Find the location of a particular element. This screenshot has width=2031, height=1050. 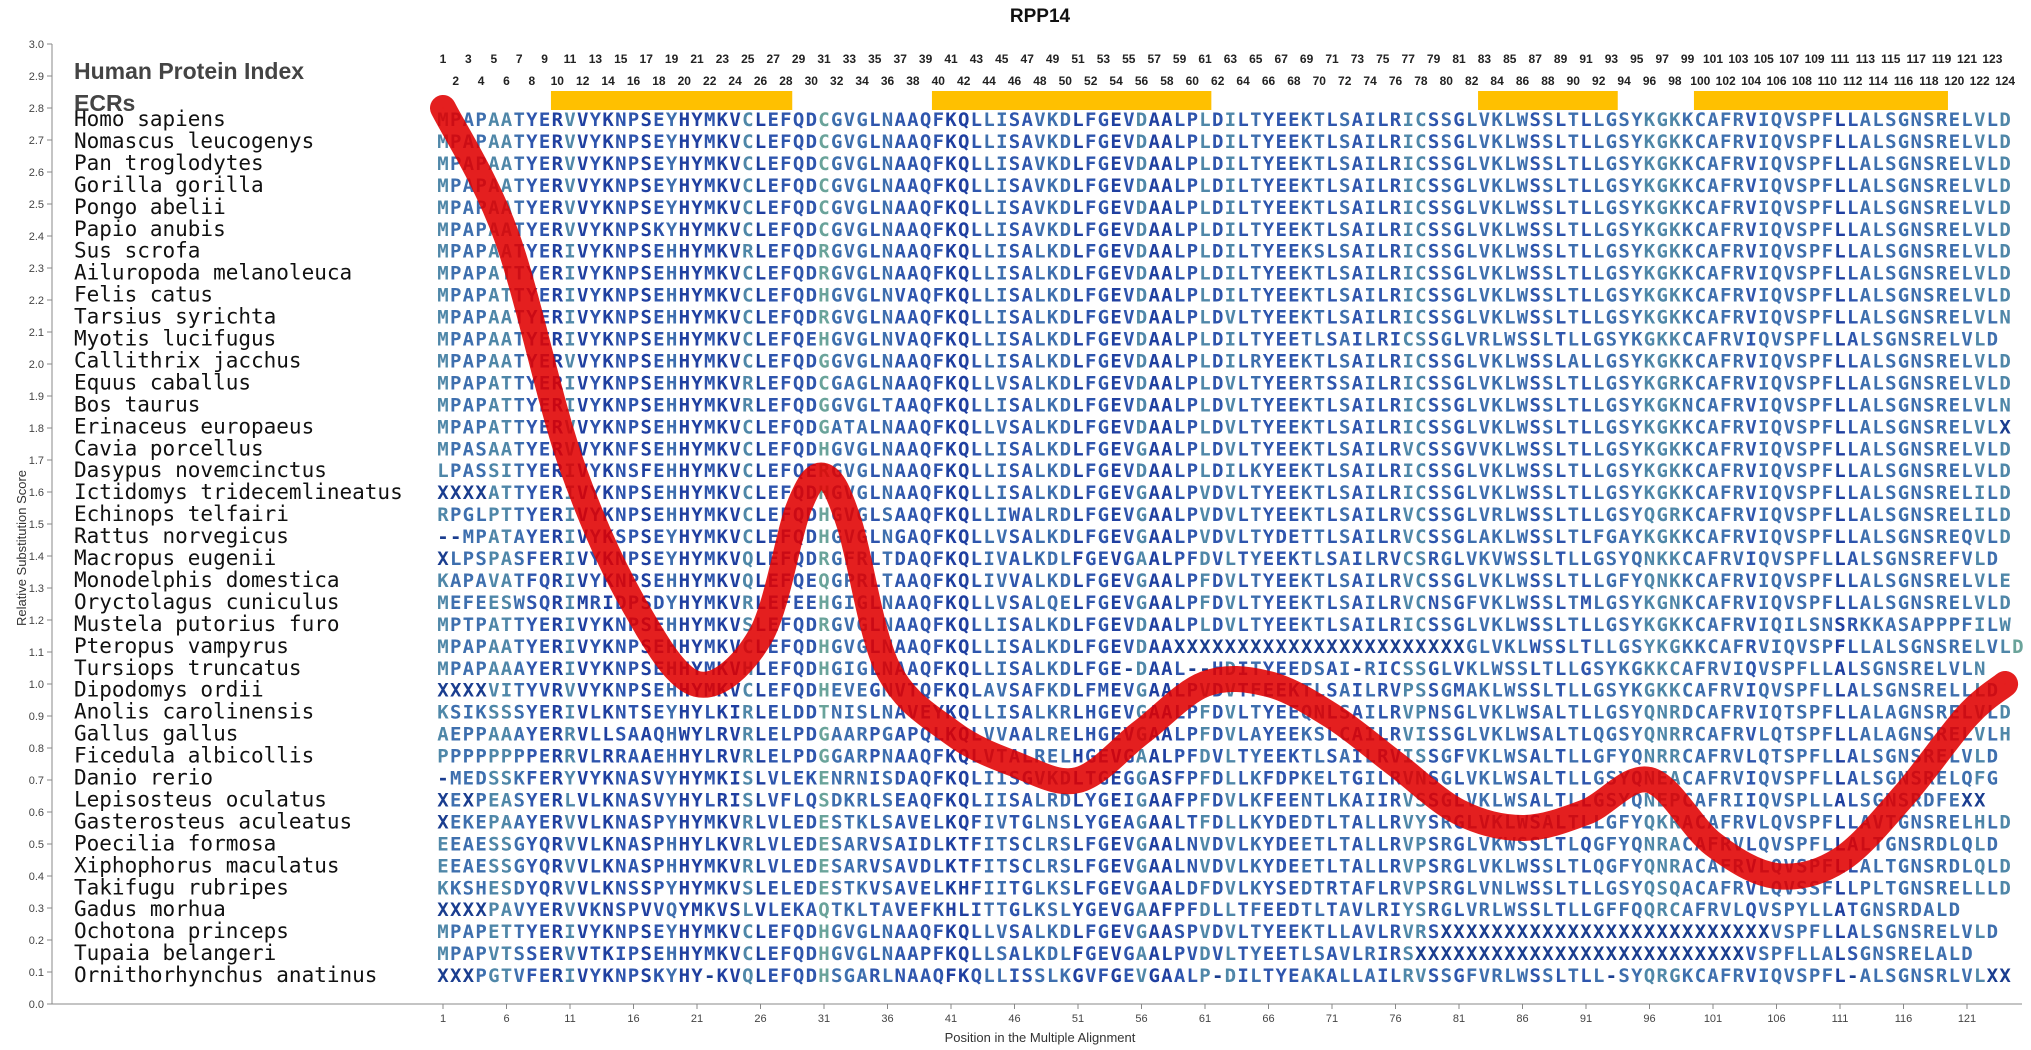

residue: N is located at coordinates (1915, 120).